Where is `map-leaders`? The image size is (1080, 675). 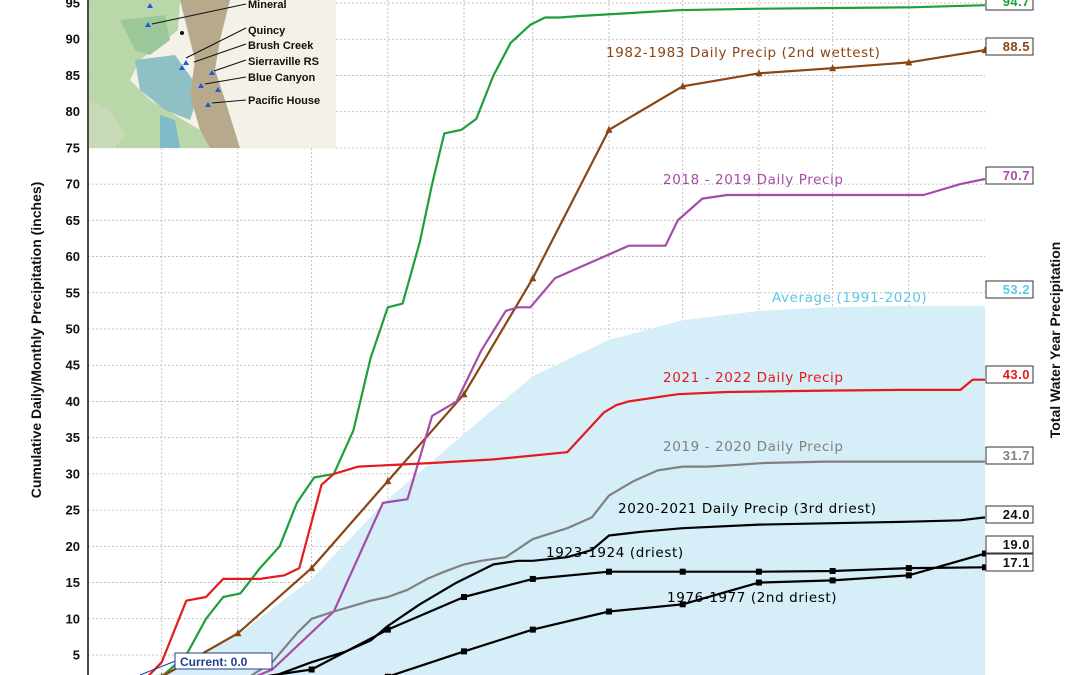
map-leaders is located at coordinates (199, 53).